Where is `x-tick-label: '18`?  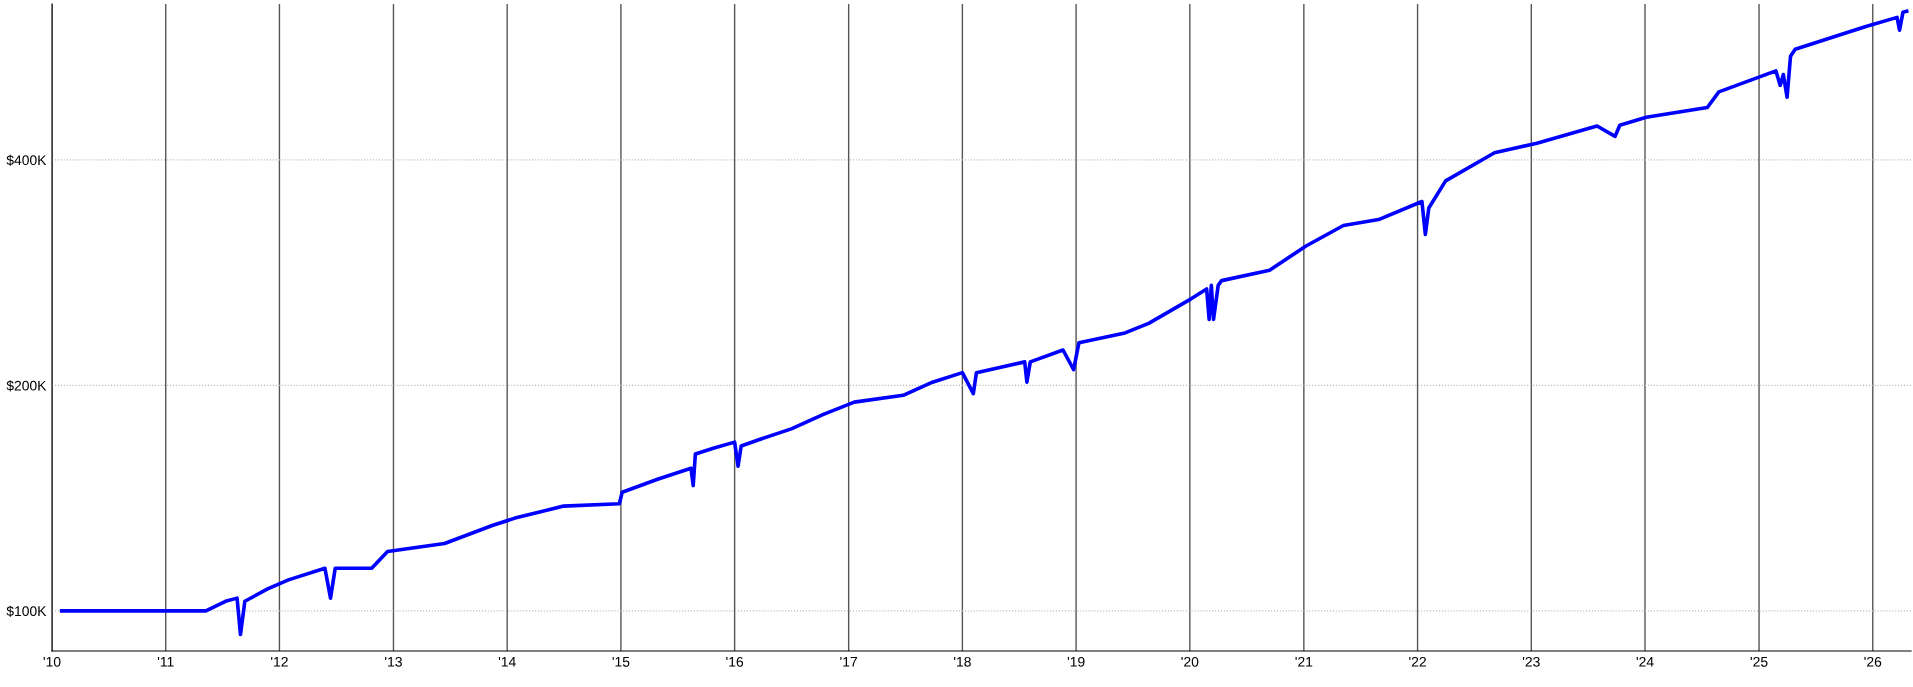 x-tick-label: '18 is located at coordinates (962, 661).